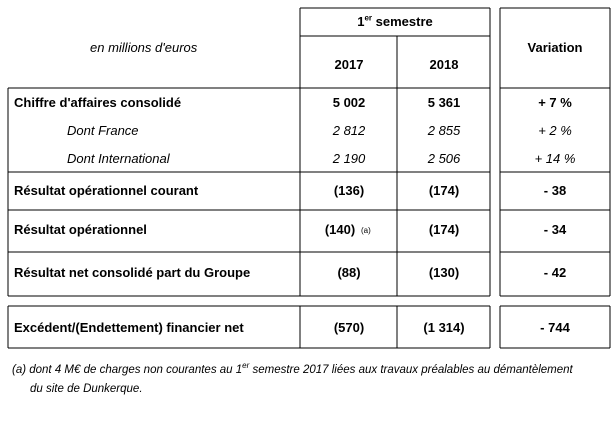 This screenshot has width=612, height=422. Describe the element at coordinates (555, 130) in the screenshot. I see `variation: + 2 %` at that location.